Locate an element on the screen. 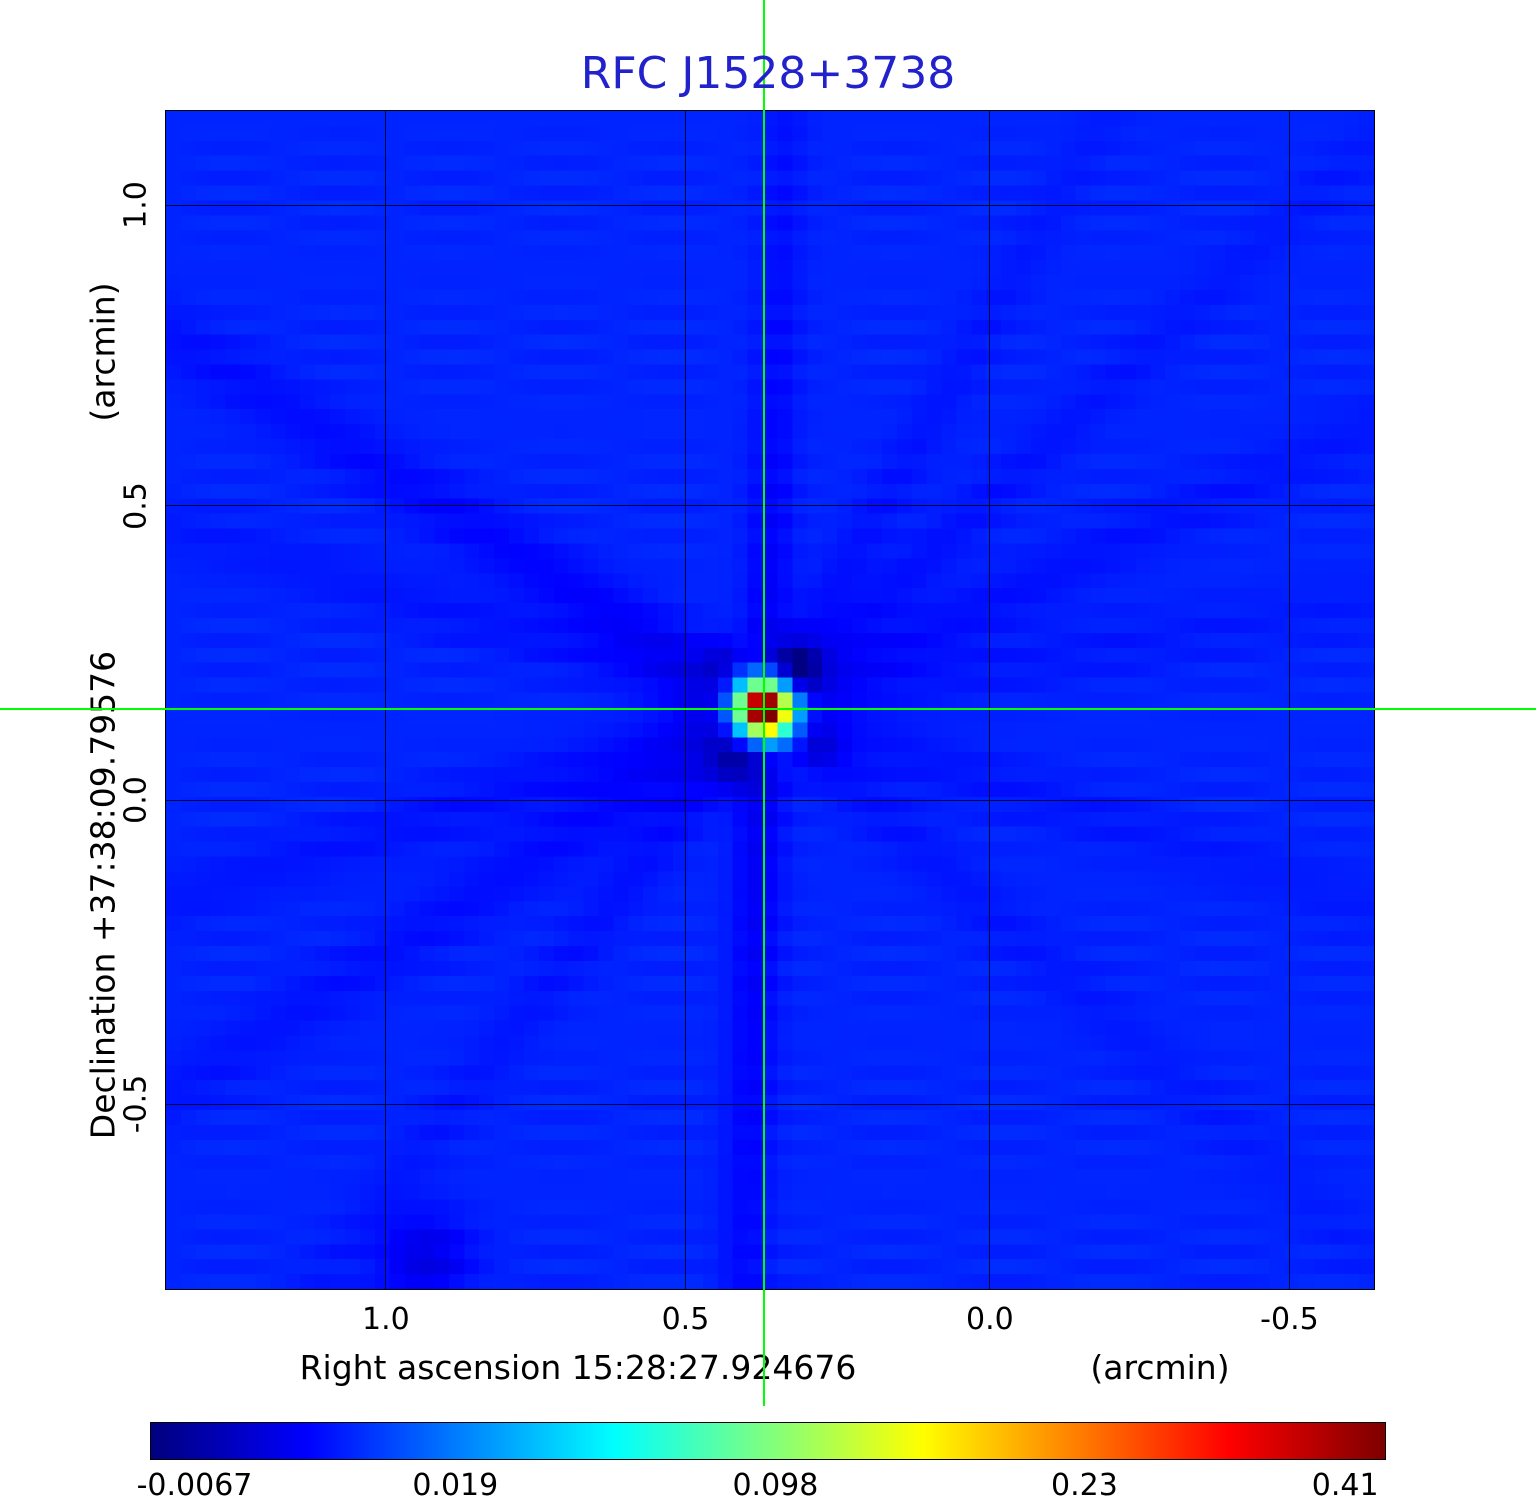 Image resolution: width=1536 pixels, height=1511 pixels. crosshair-vertical-line is located at coordinates (764, 703).